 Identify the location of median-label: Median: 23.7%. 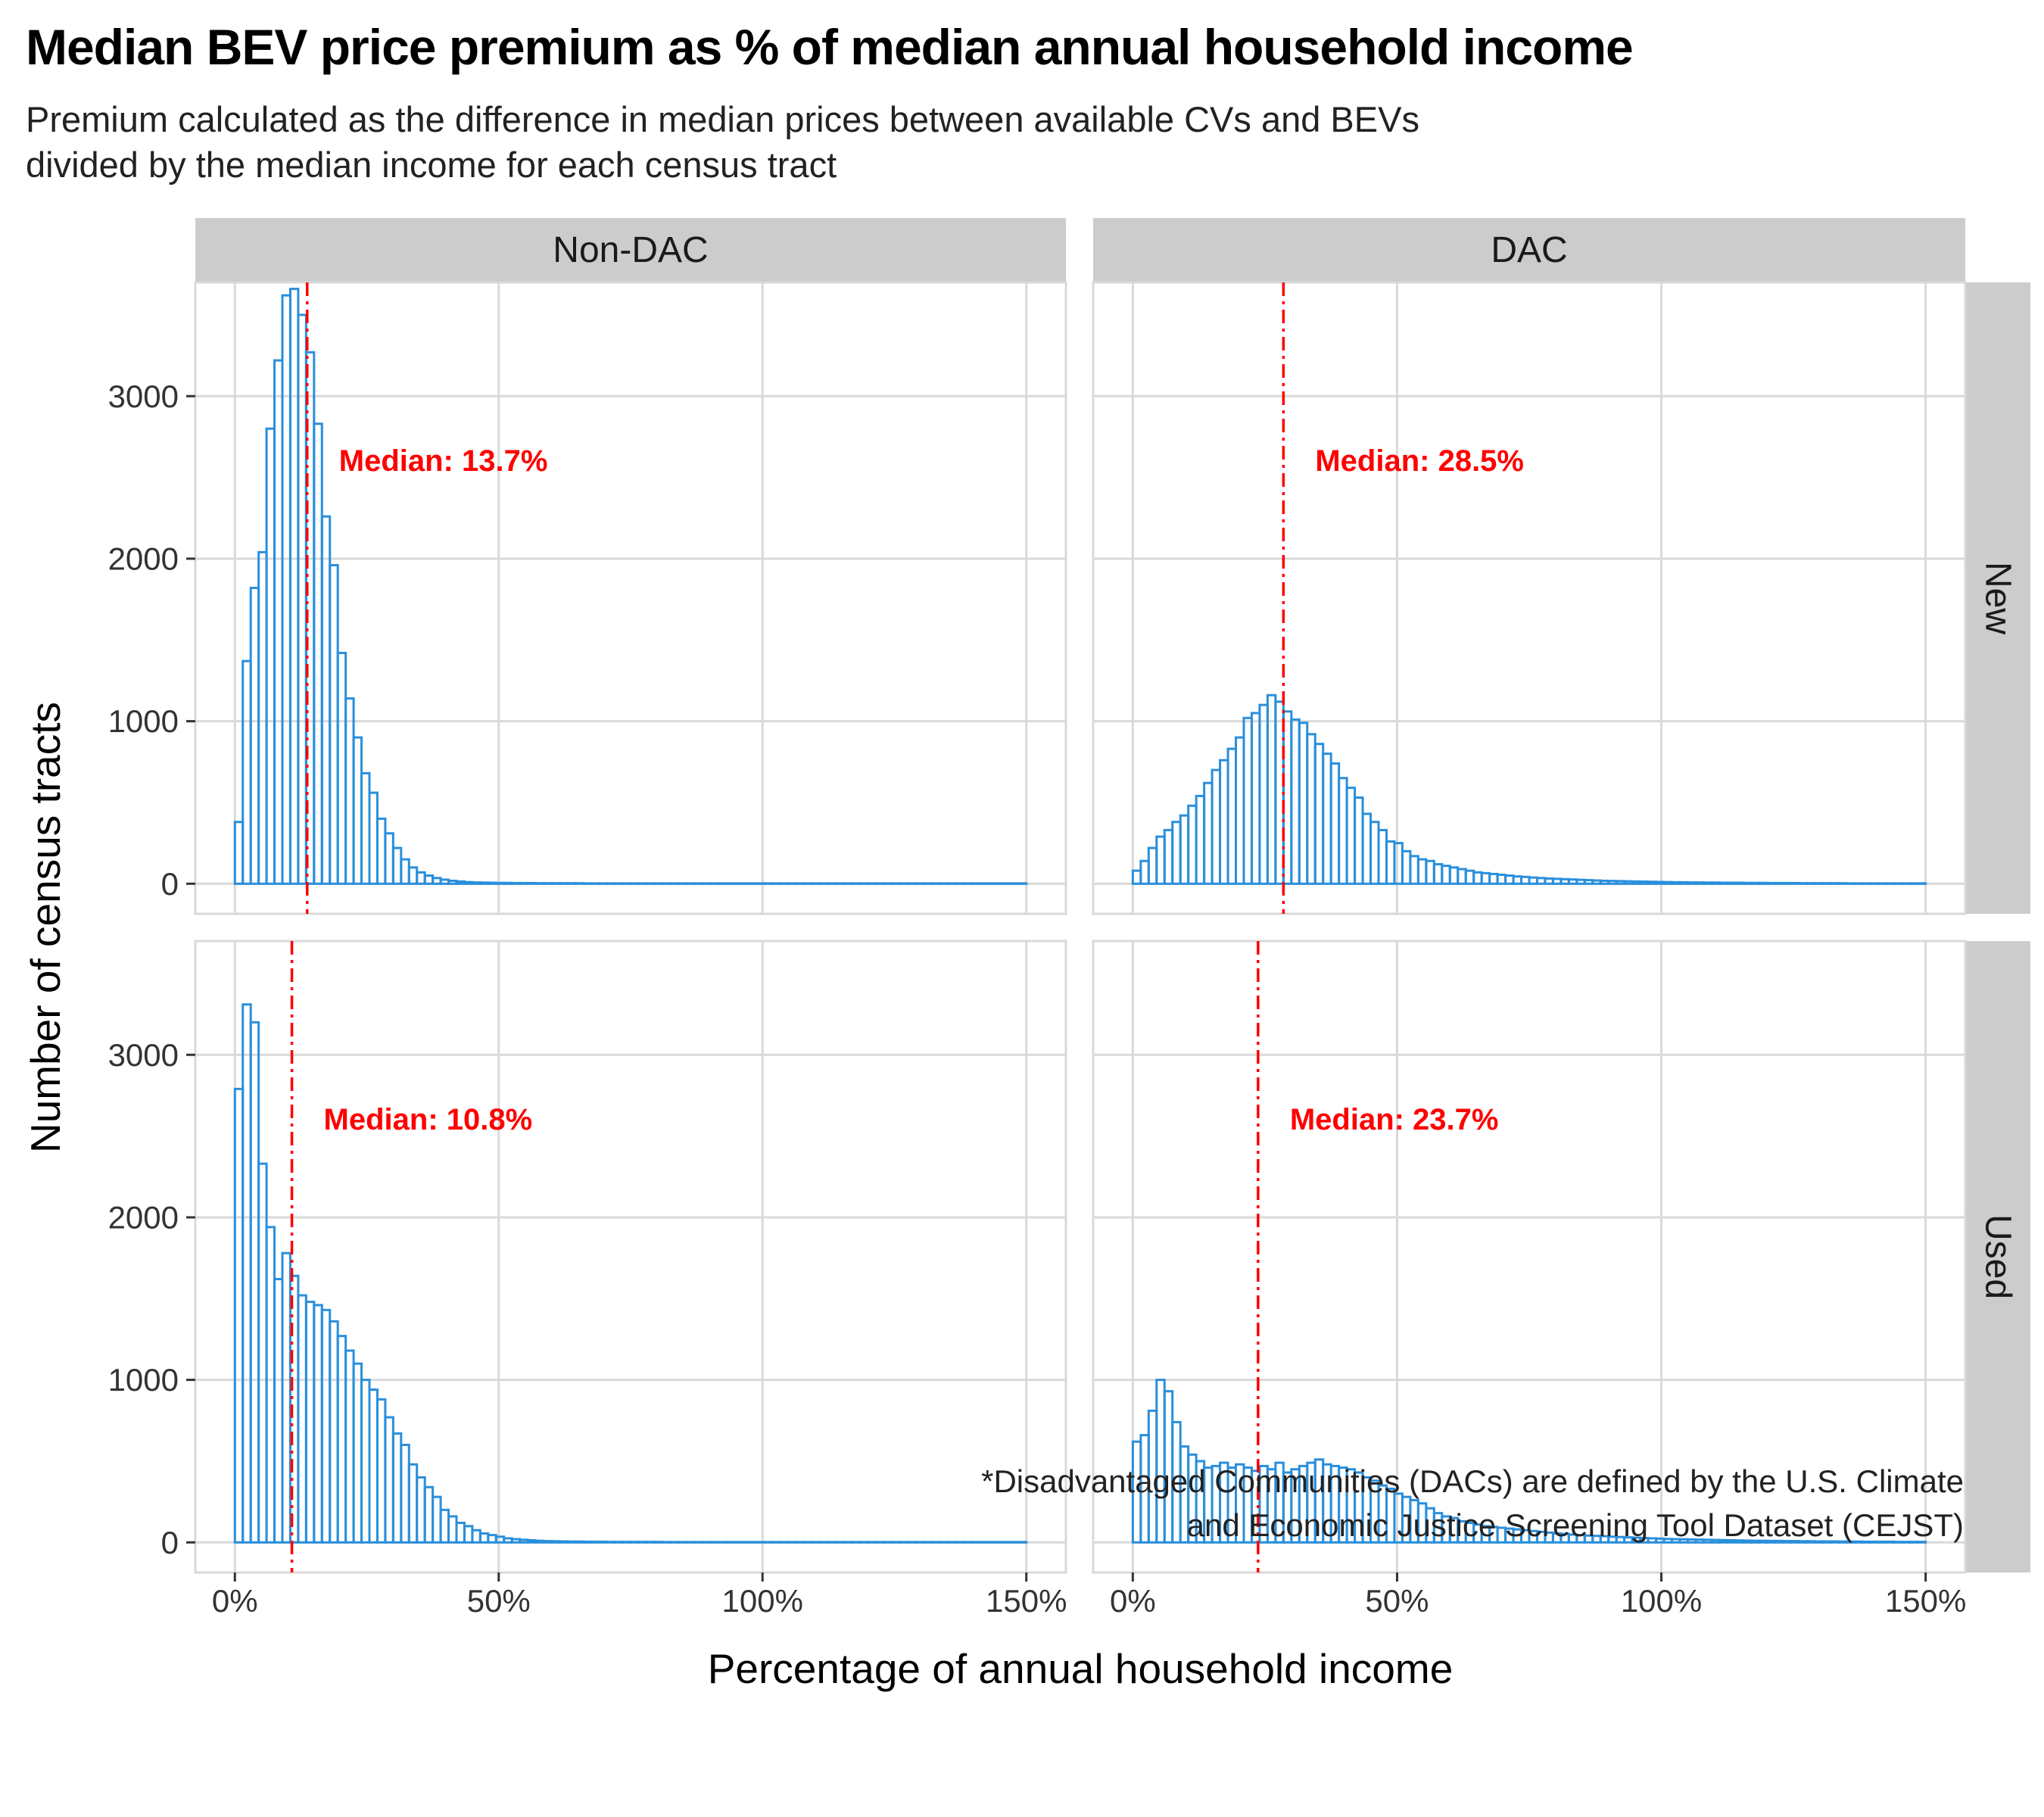
(1394, 1119).